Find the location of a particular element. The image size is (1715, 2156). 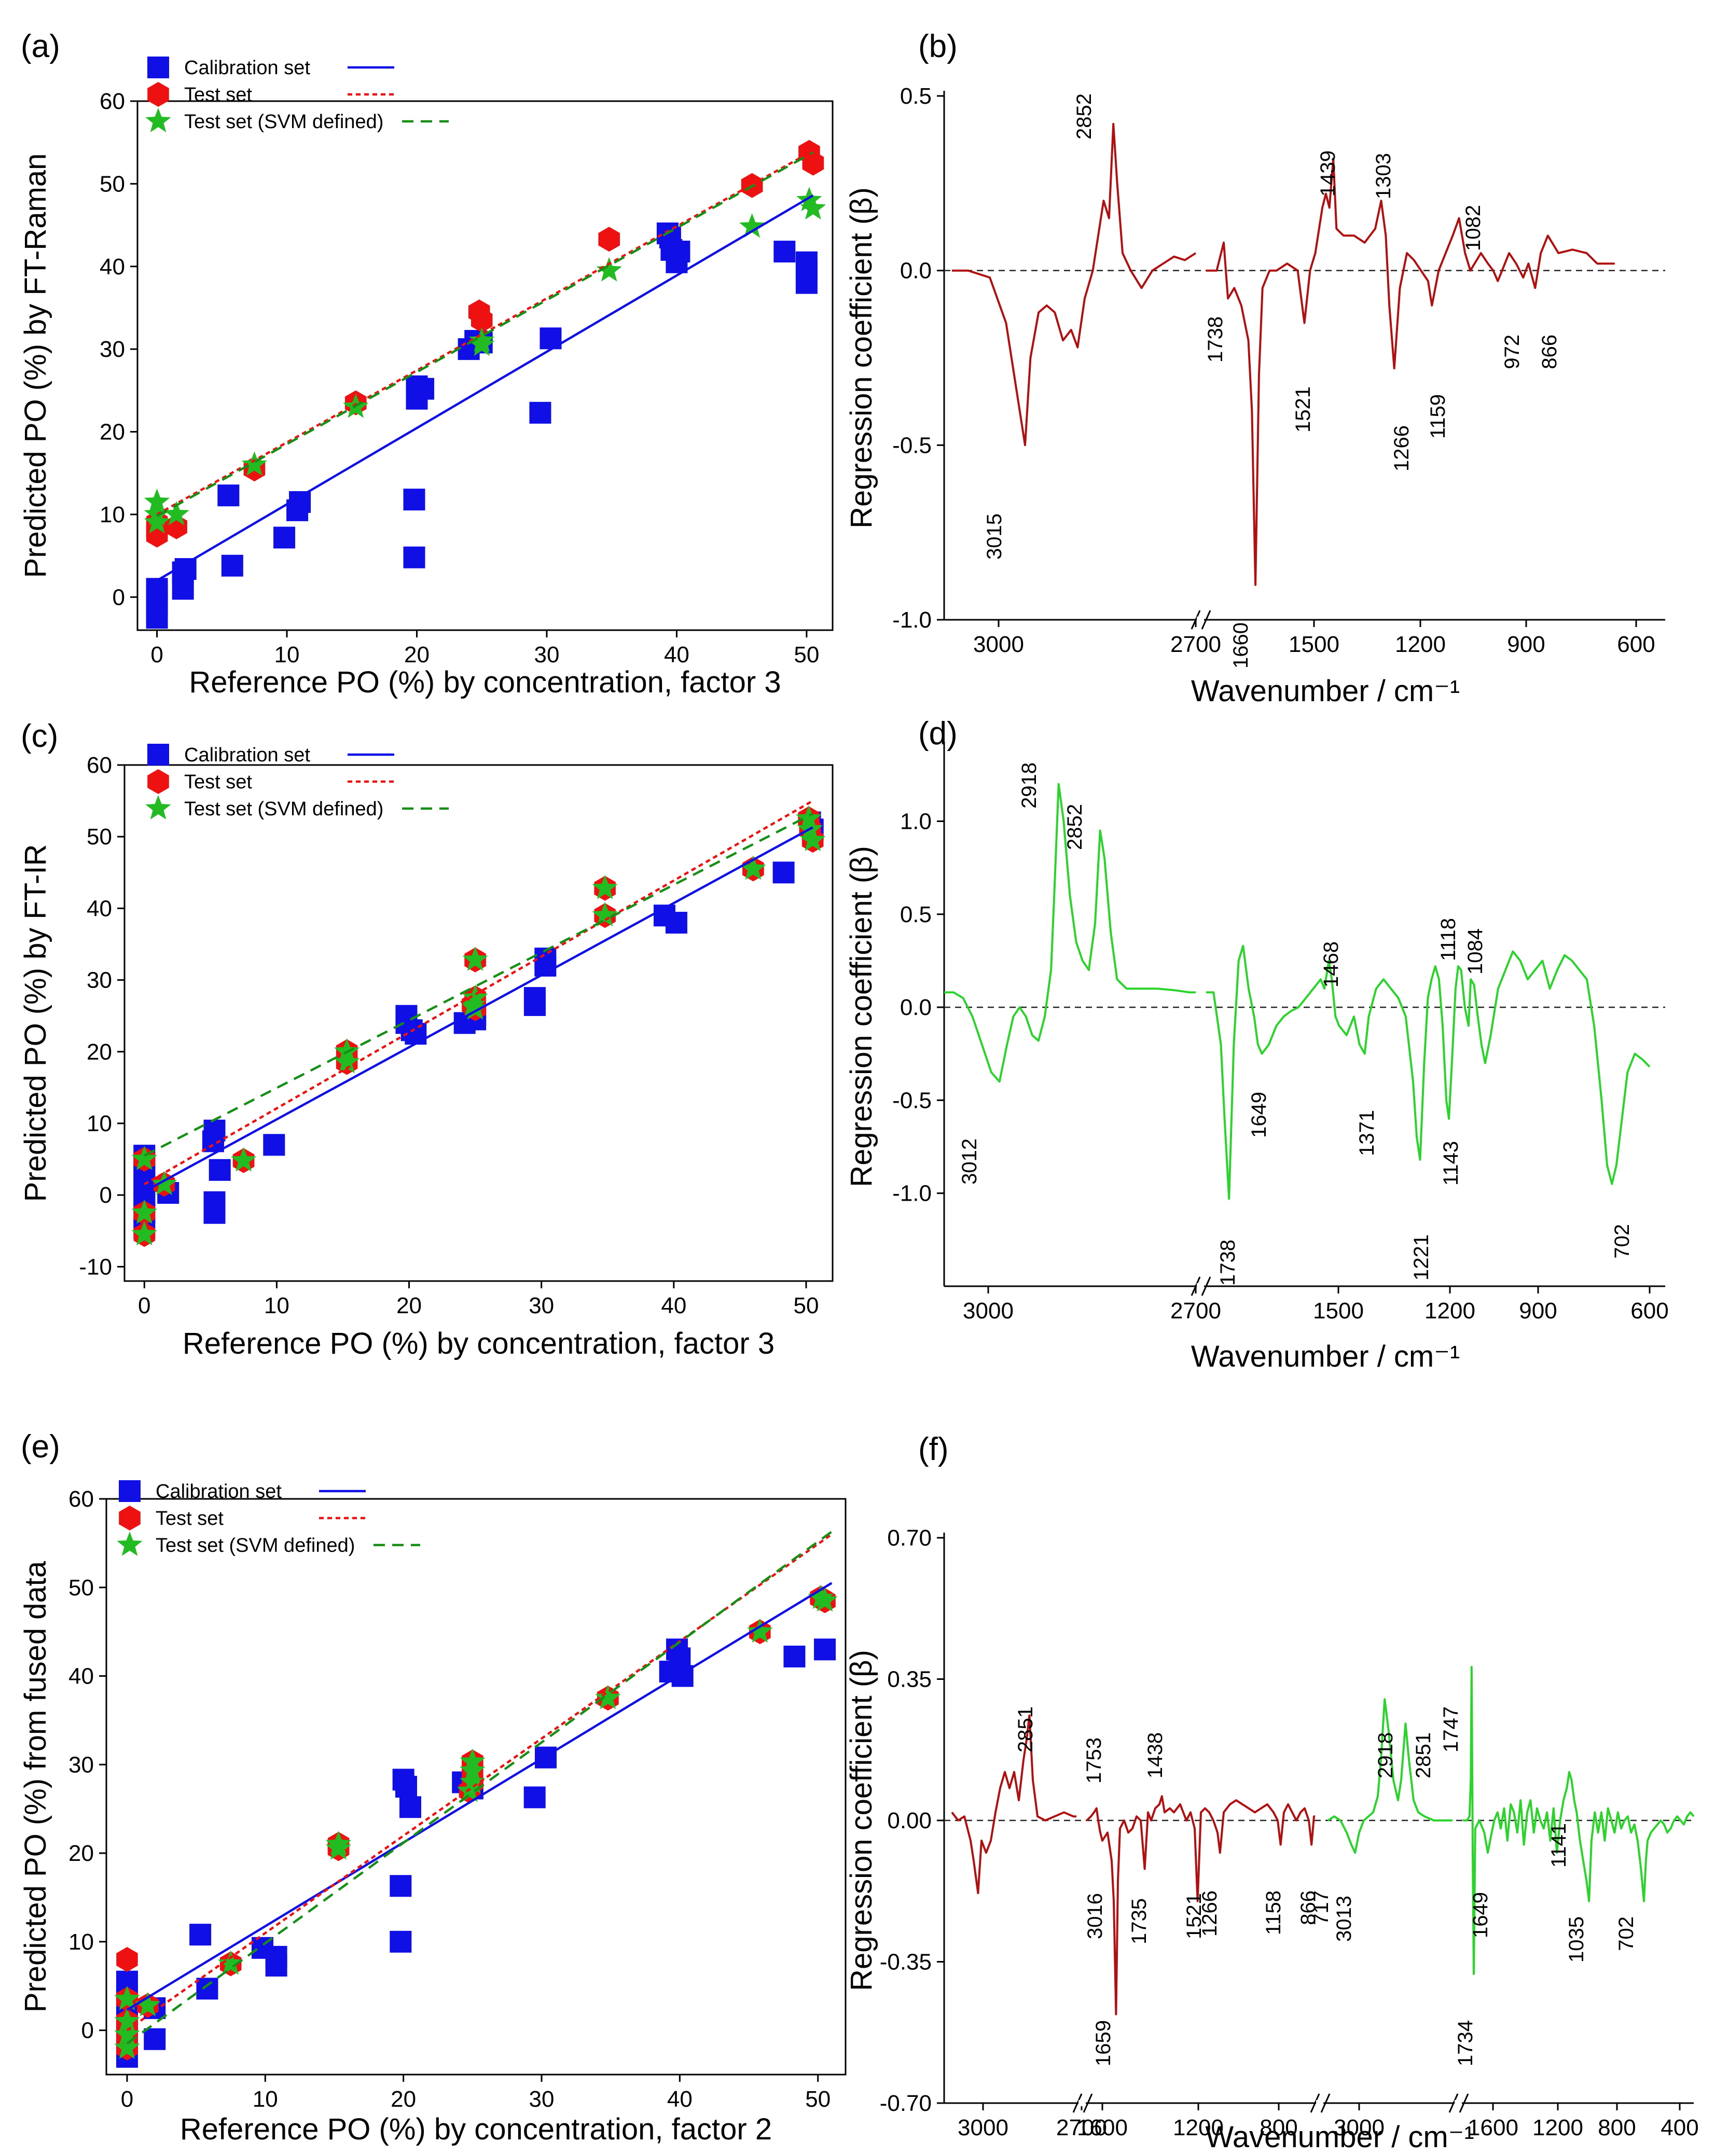

panel-label: (d) is located at coordinates (938, 734).